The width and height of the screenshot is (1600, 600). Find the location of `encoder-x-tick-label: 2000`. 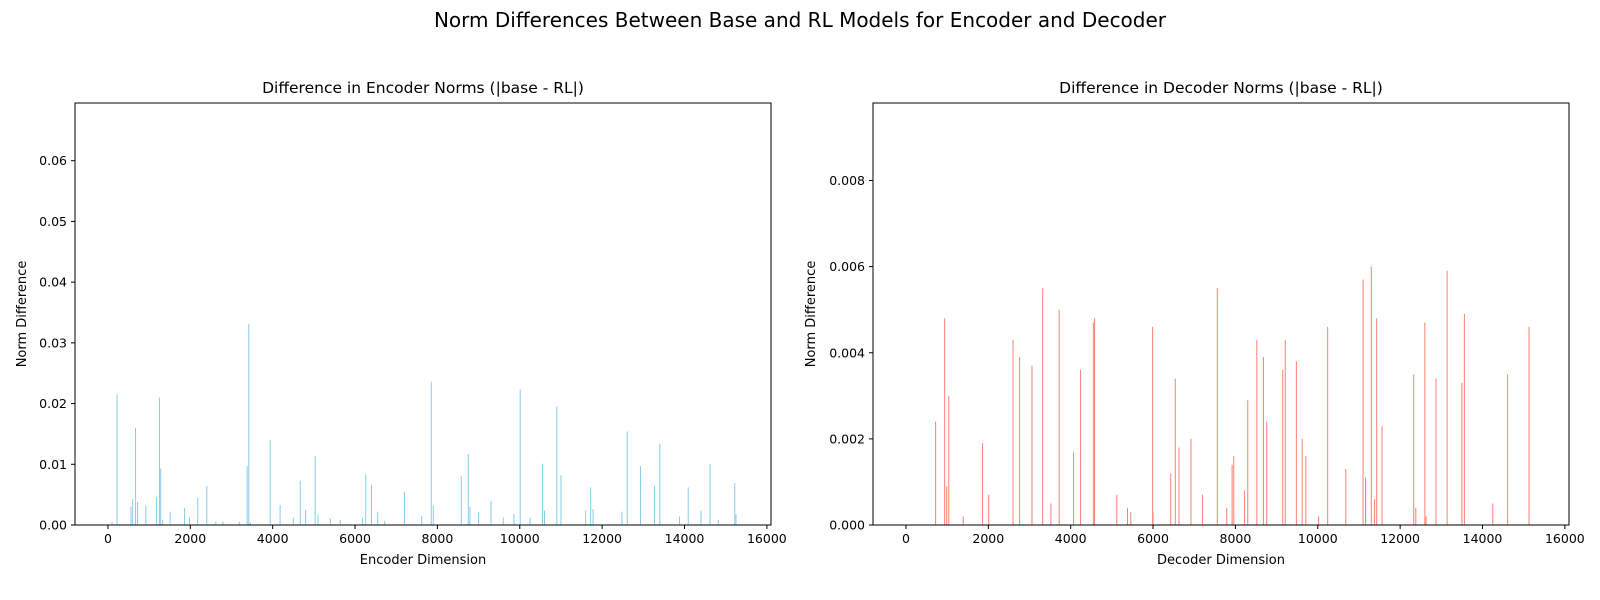

encoder-x-tick-label: 2000 is located at coordinates (190, 538).